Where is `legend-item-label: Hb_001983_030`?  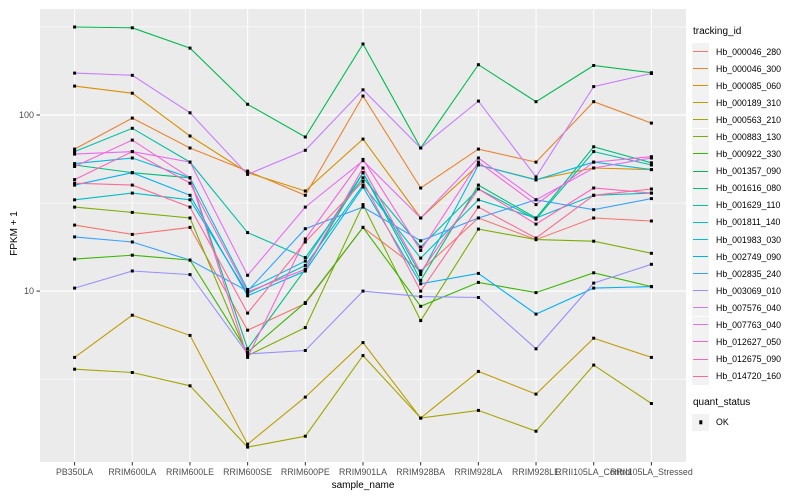 legend-item-label: Hb_001983_030 is located at coordinates (749, 239).